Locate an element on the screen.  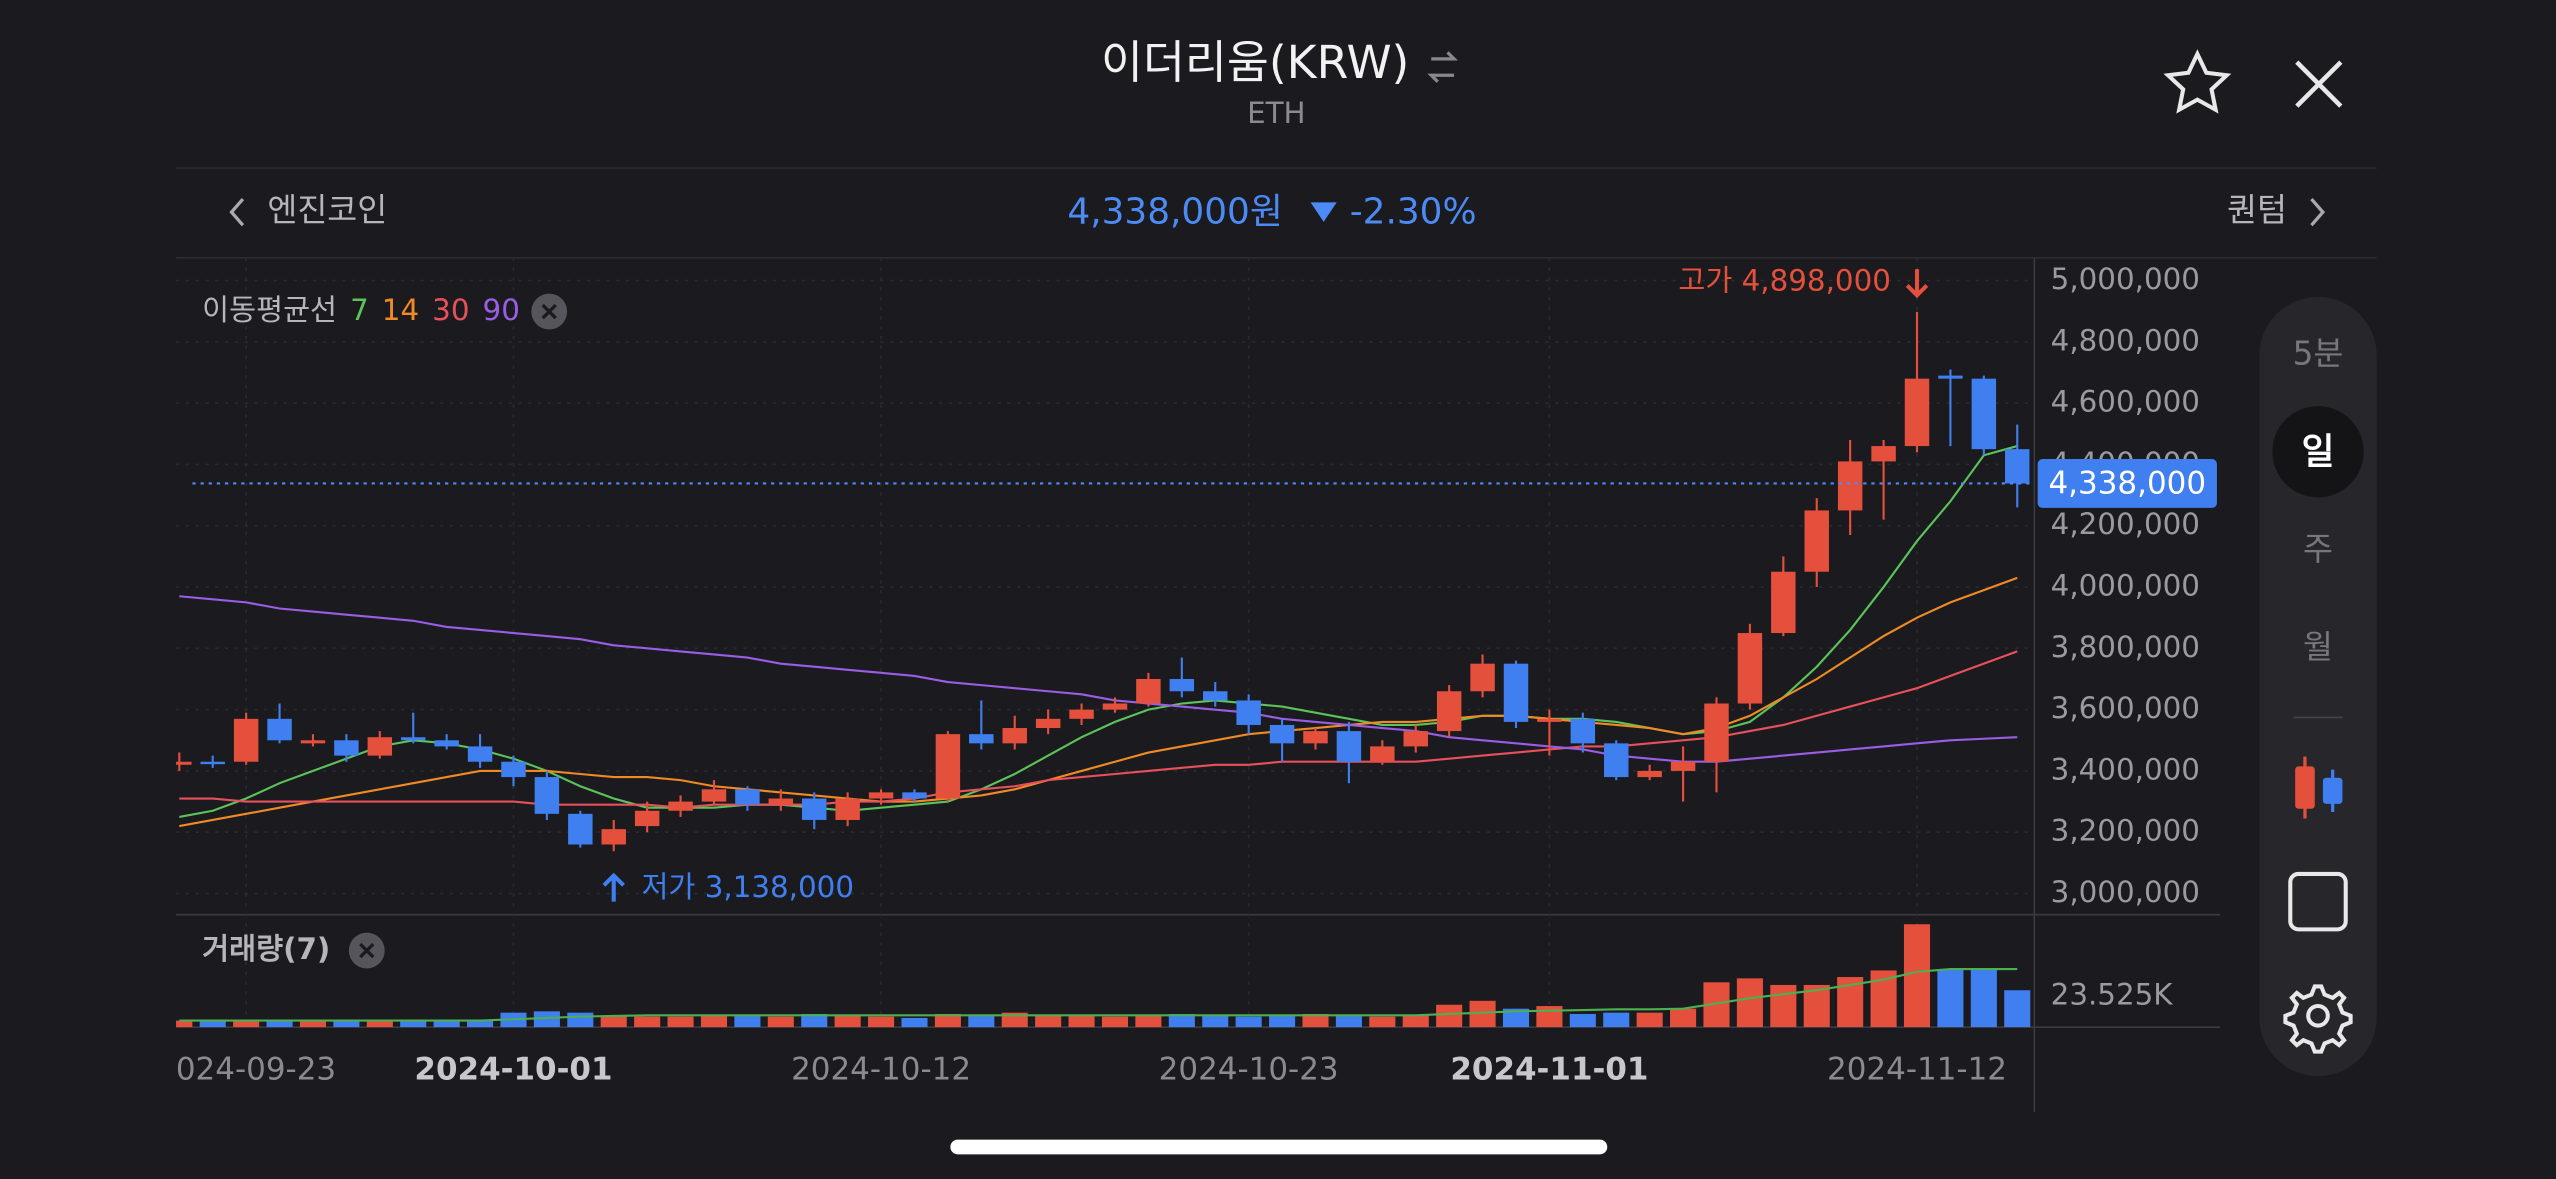
y-tick-label: 4,000,000 is located at coordinates (2125, 586).